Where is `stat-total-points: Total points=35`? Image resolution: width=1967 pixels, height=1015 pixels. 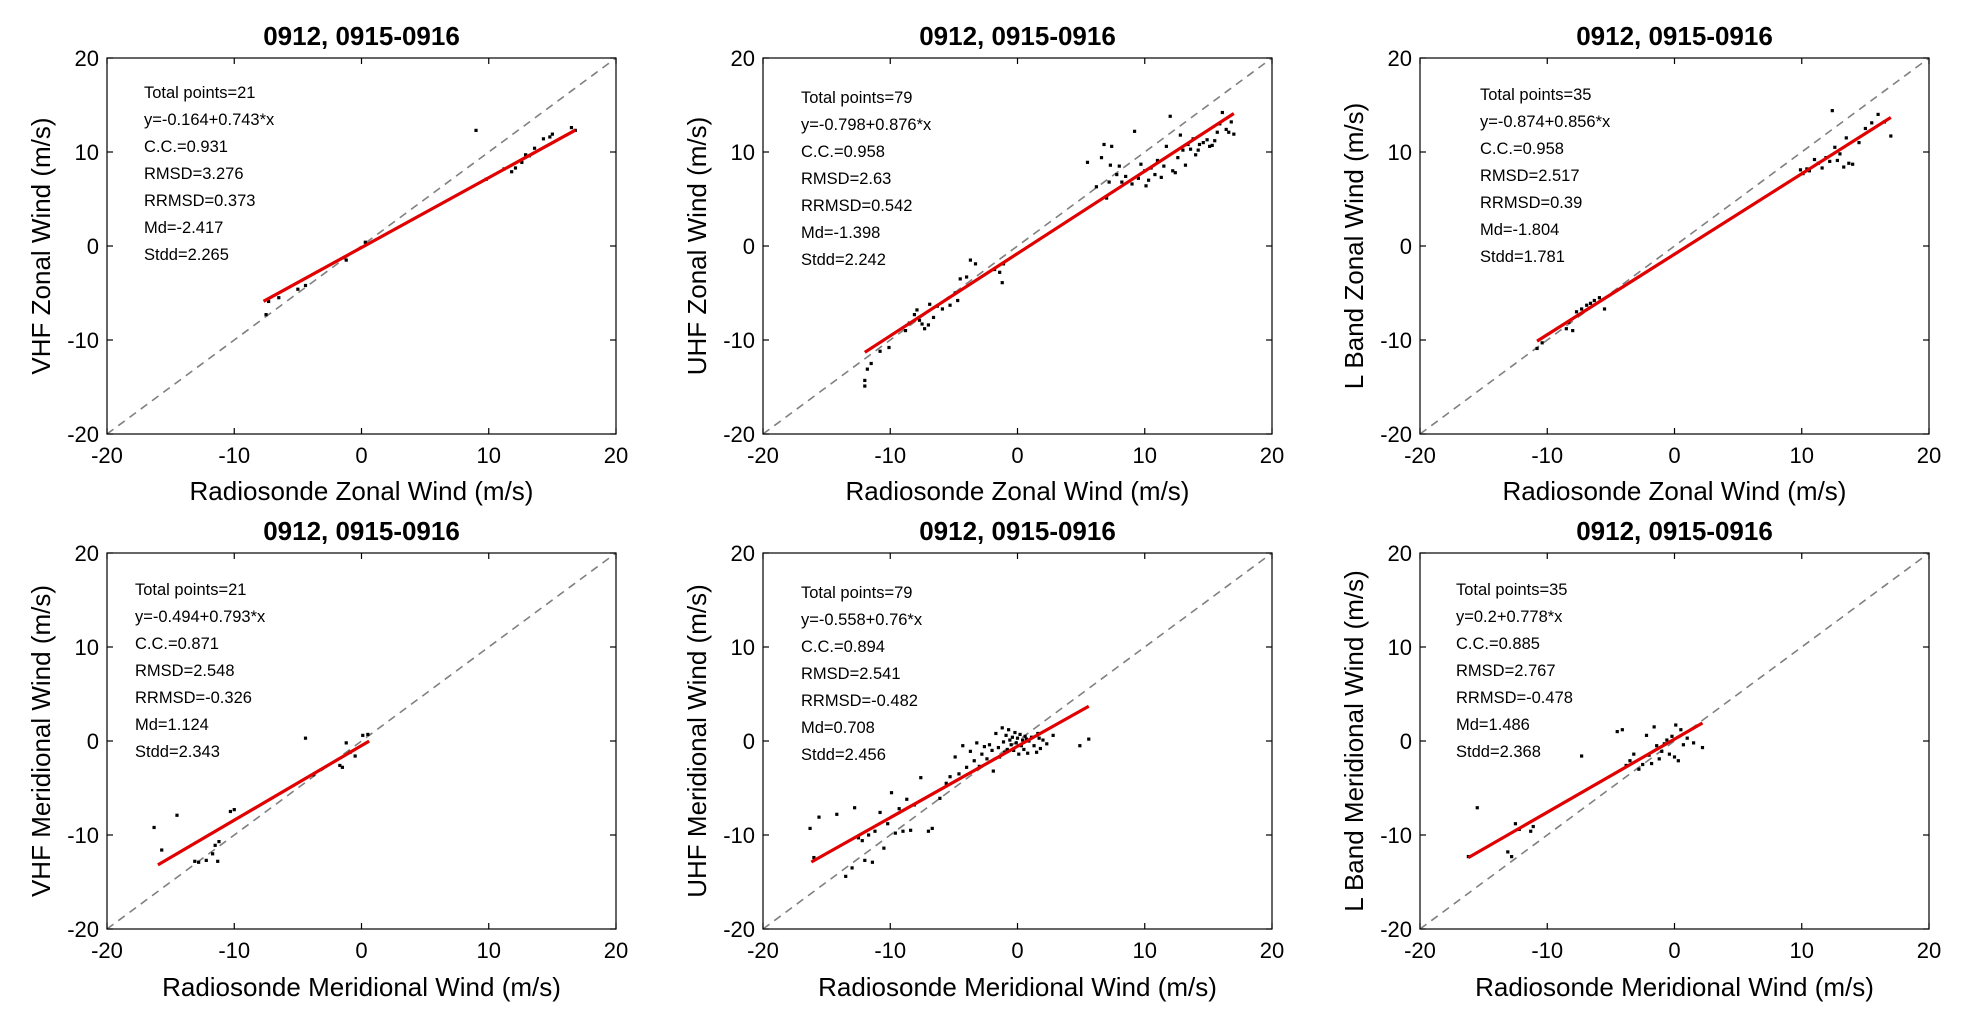
stat-total-points: Total points=35 is located at coordinates (1535, 95).